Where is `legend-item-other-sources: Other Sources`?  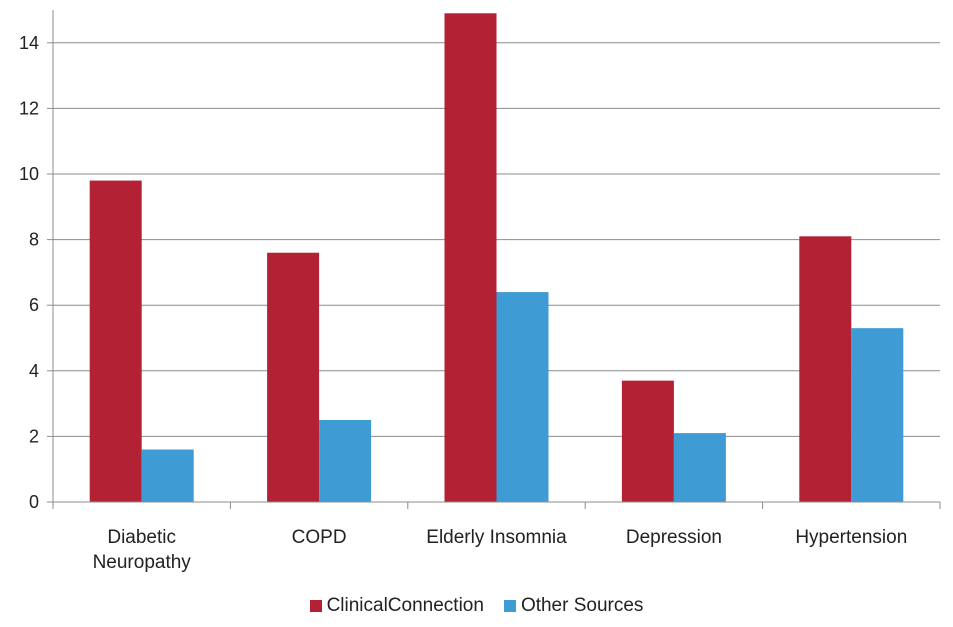
legend-item-other-sources: Other Sources is located at coordinates (573, 606).